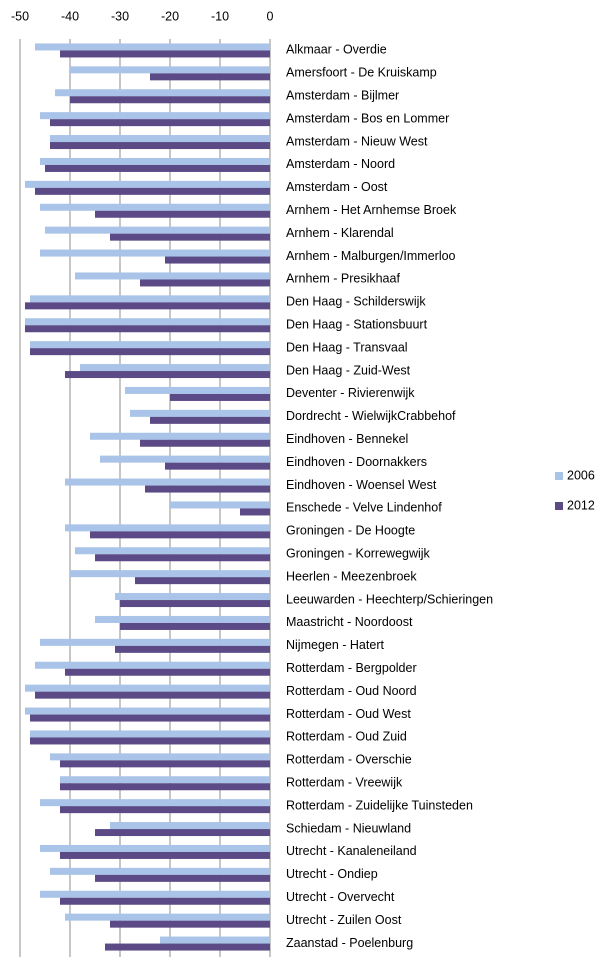 Image resolution: width=604 pixels, height=962 pixels. Describe the element at coordinates (349, 622) in the screenshot. I see `y-tick-label: Maastricht - Noordoost` at that location.